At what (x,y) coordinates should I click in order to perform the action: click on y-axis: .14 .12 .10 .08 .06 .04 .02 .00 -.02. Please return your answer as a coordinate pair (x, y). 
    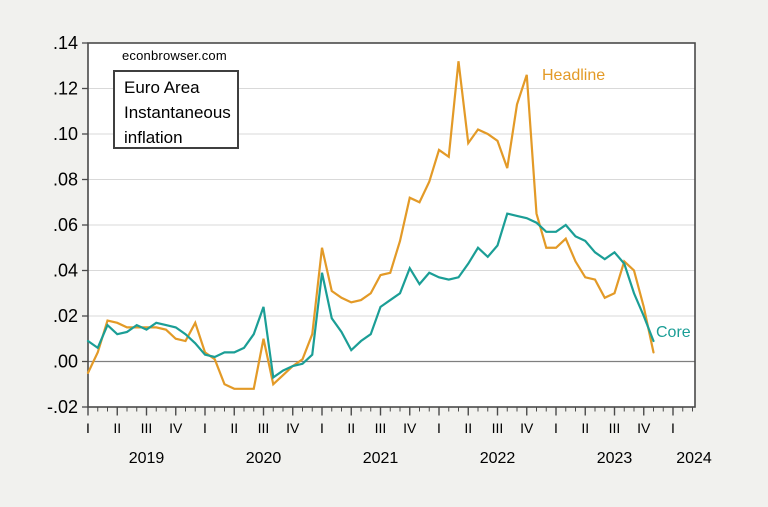
    Looking at the image, I should click on (67, 225).